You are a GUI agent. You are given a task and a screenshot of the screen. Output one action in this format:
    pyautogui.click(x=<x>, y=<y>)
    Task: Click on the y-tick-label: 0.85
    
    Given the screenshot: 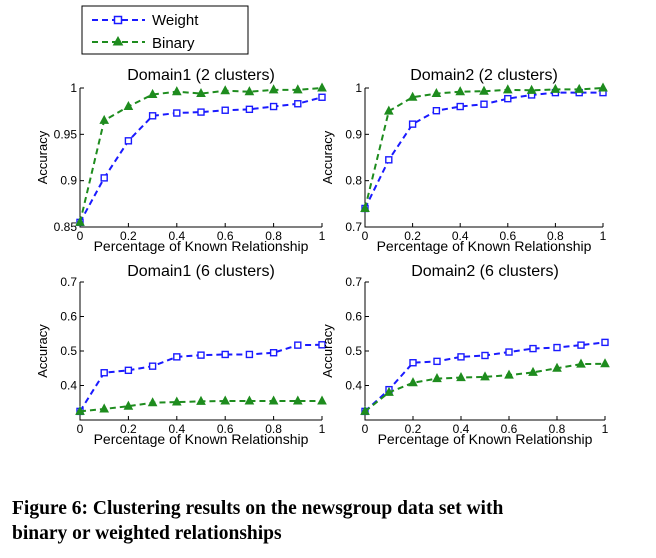 What is the action you would take?
    pyautogui.click(x=66, y=227)
    